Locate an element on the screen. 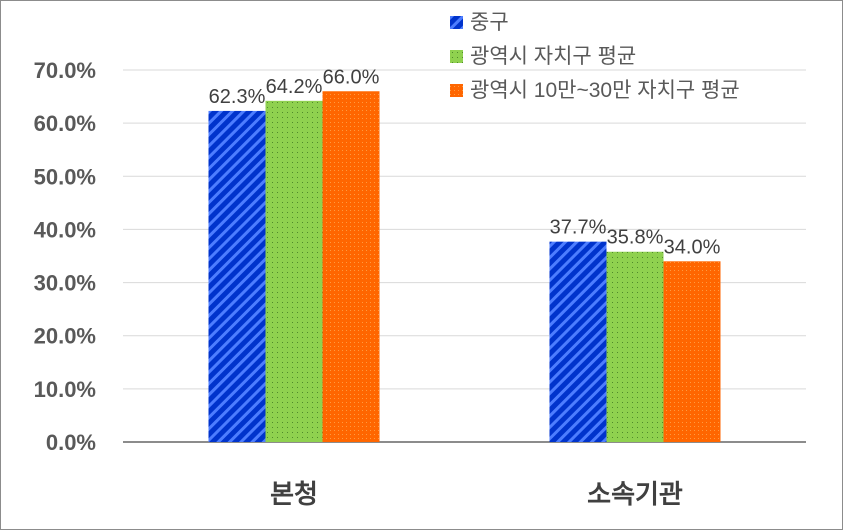 The height and width of the screenshot is (531, 843). data-label: 62.3% is located at coordinates (237, 97).